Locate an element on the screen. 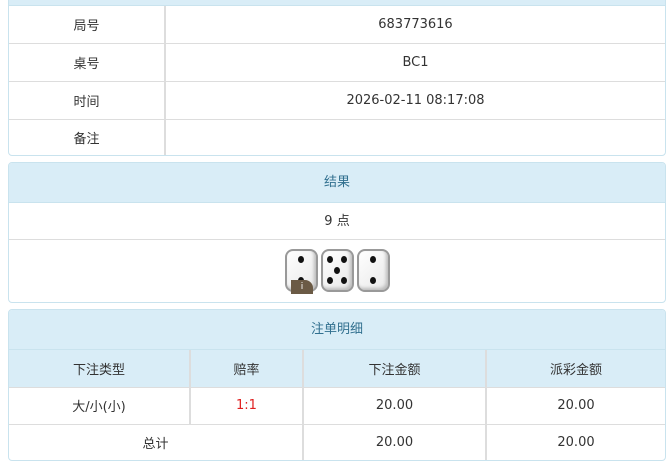 The image size is (670, 463). result-title: 结果 is located at coordinates (337, 183).